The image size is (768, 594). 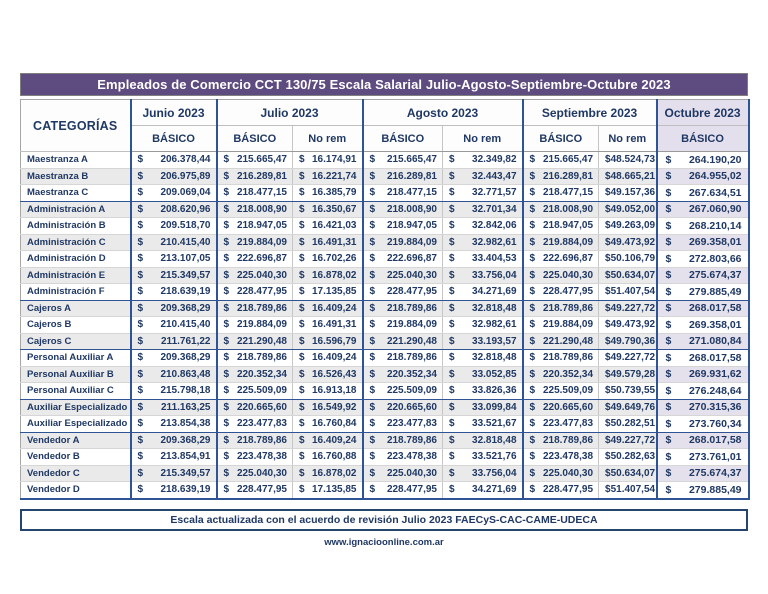 I want to click on value-cell: $16.596,79, so click(x=327, y=341).